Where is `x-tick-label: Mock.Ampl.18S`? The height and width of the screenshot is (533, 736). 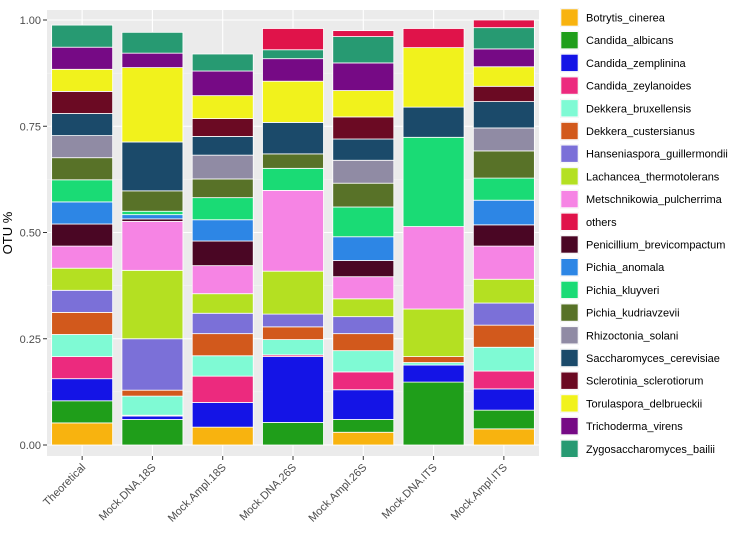 x-tick-label: Mock.Ampl.18S is located at coordinates (197, 493).